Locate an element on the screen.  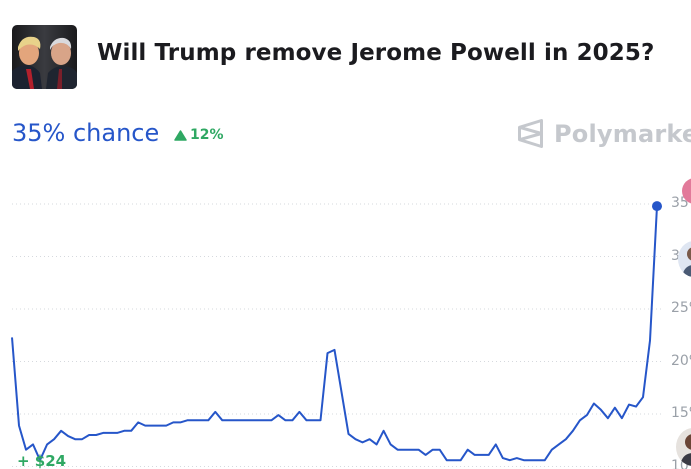
change-indicator: 12% is located at coordinates (199, 135).